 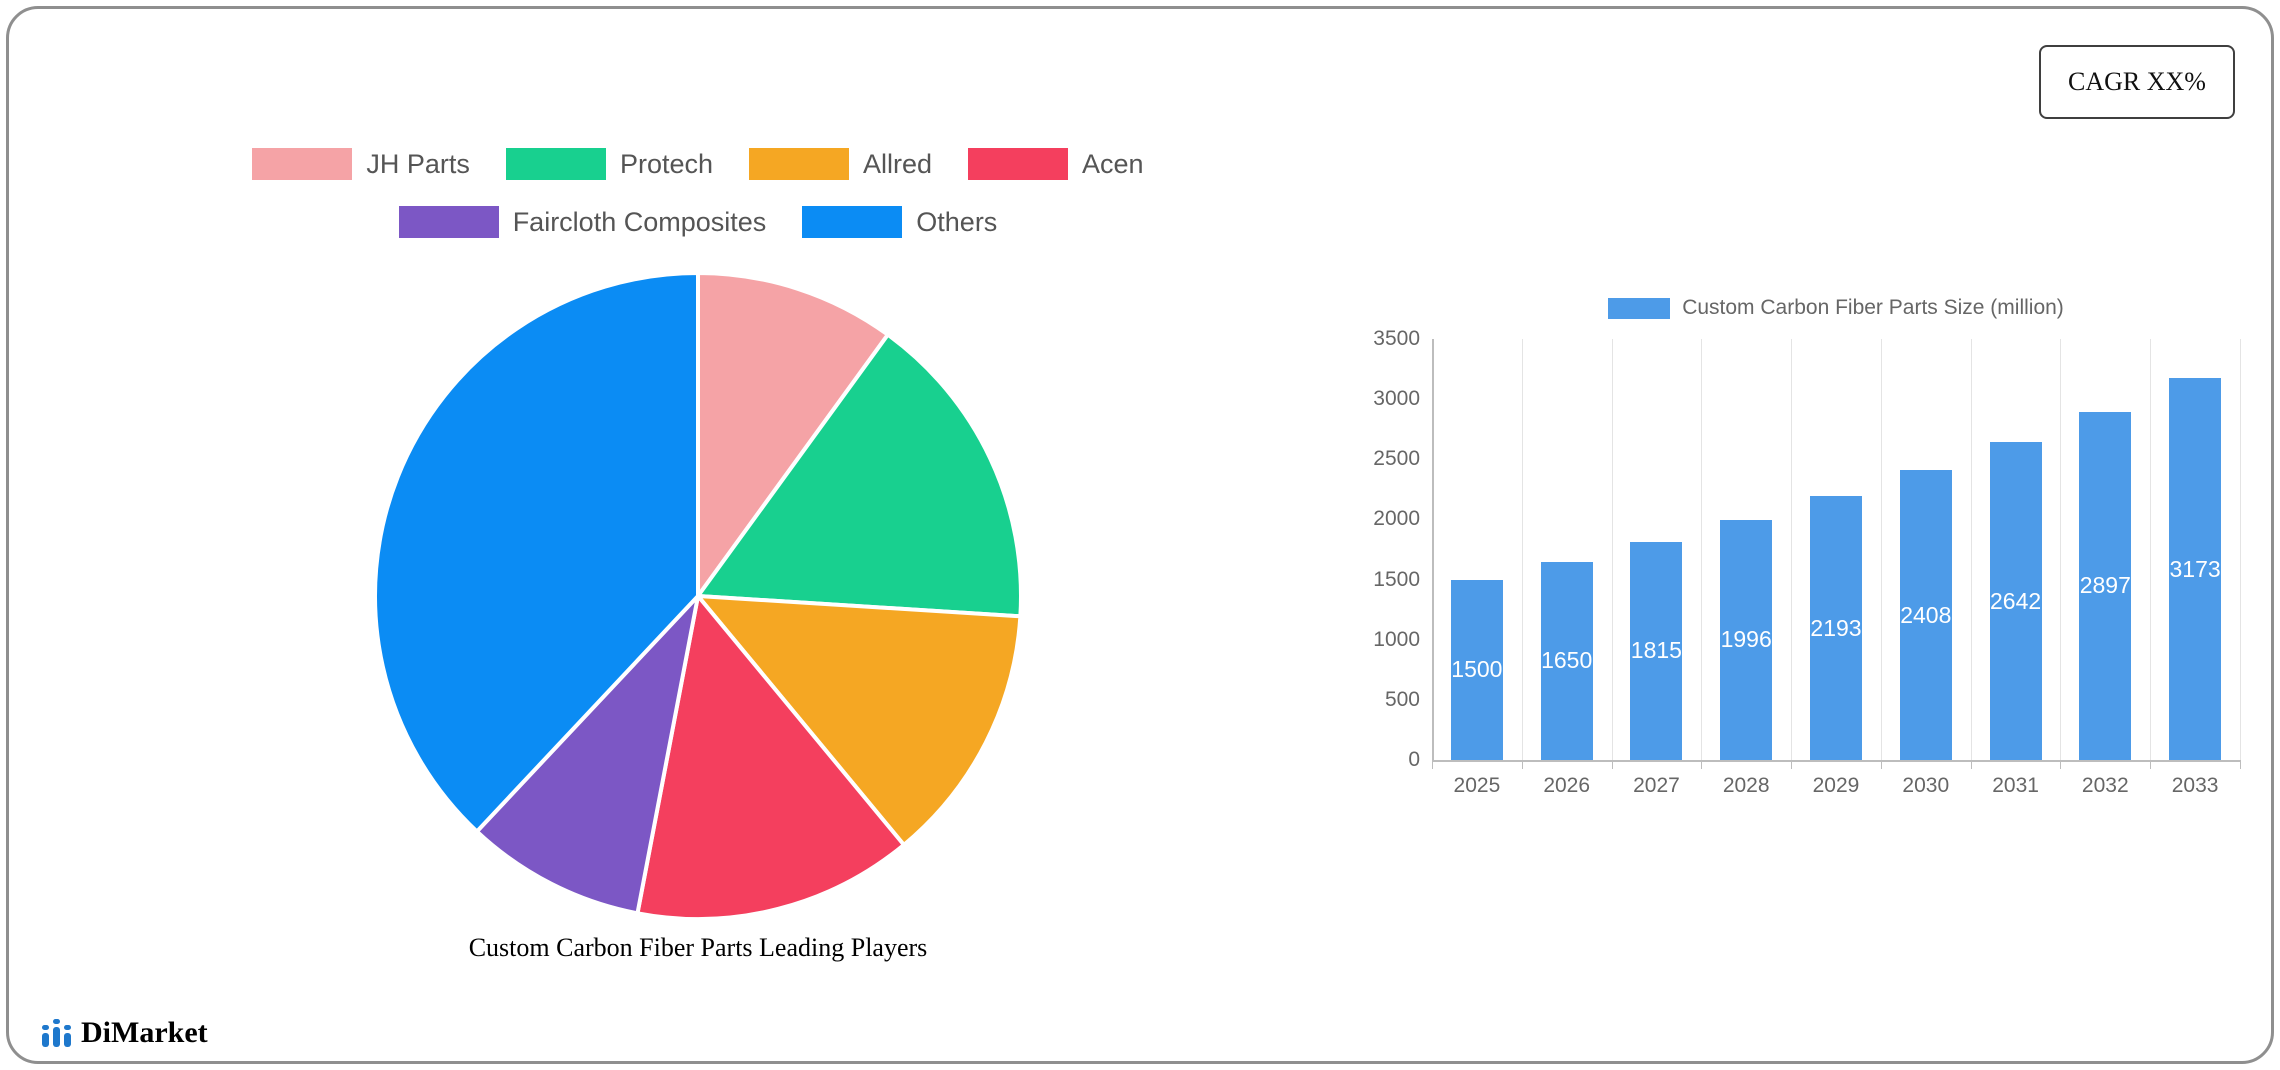 I want to click on bar-value-label: 1996, so click(x=1746, y=639).